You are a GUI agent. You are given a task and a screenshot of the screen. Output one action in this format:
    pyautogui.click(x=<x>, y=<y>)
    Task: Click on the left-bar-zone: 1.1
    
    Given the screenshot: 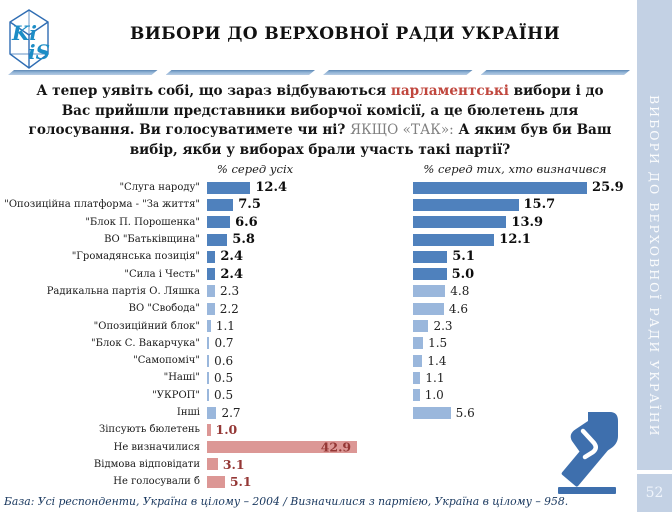 What is the action you would take?
    pyautogui.click(x=310, y=326)
    